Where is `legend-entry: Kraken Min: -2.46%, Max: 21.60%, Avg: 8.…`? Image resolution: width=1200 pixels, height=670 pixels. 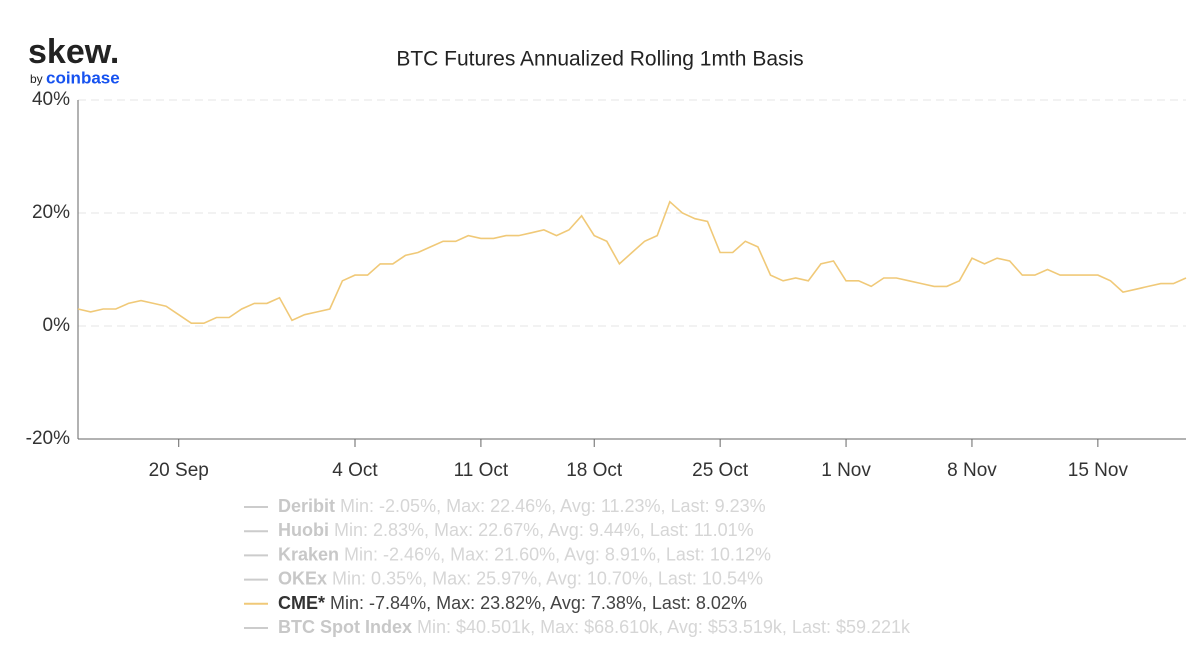
legend-entry: Kraken Min: -2.46%, Max: 21.60%, Avg: 8.… is located at coordinates (524, 554).